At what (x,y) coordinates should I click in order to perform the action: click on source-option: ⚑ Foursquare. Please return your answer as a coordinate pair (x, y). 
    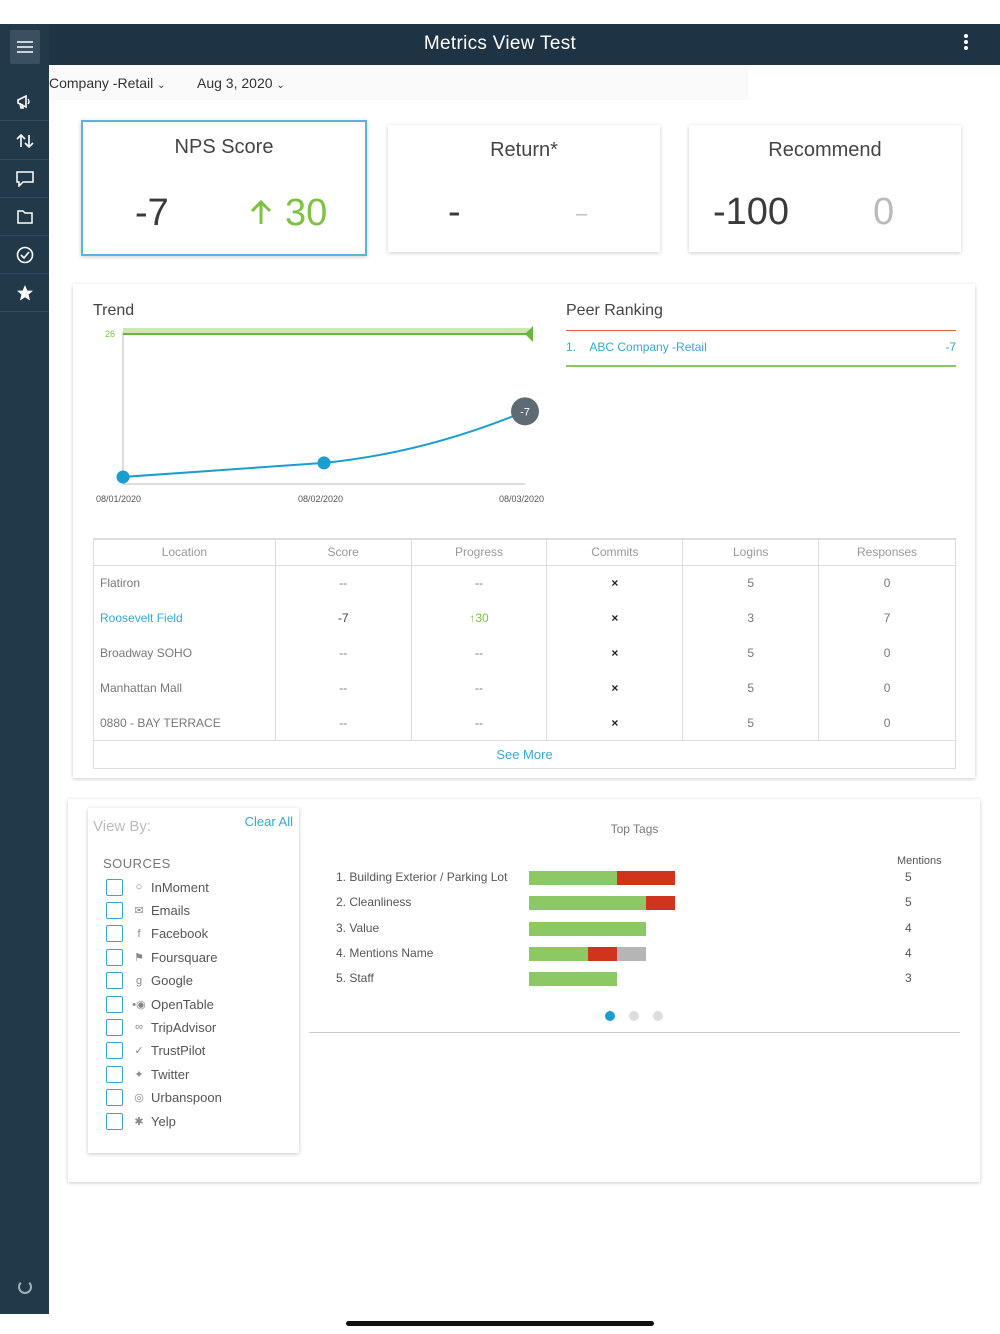
    Looking at the image, I should click on (161, 957).